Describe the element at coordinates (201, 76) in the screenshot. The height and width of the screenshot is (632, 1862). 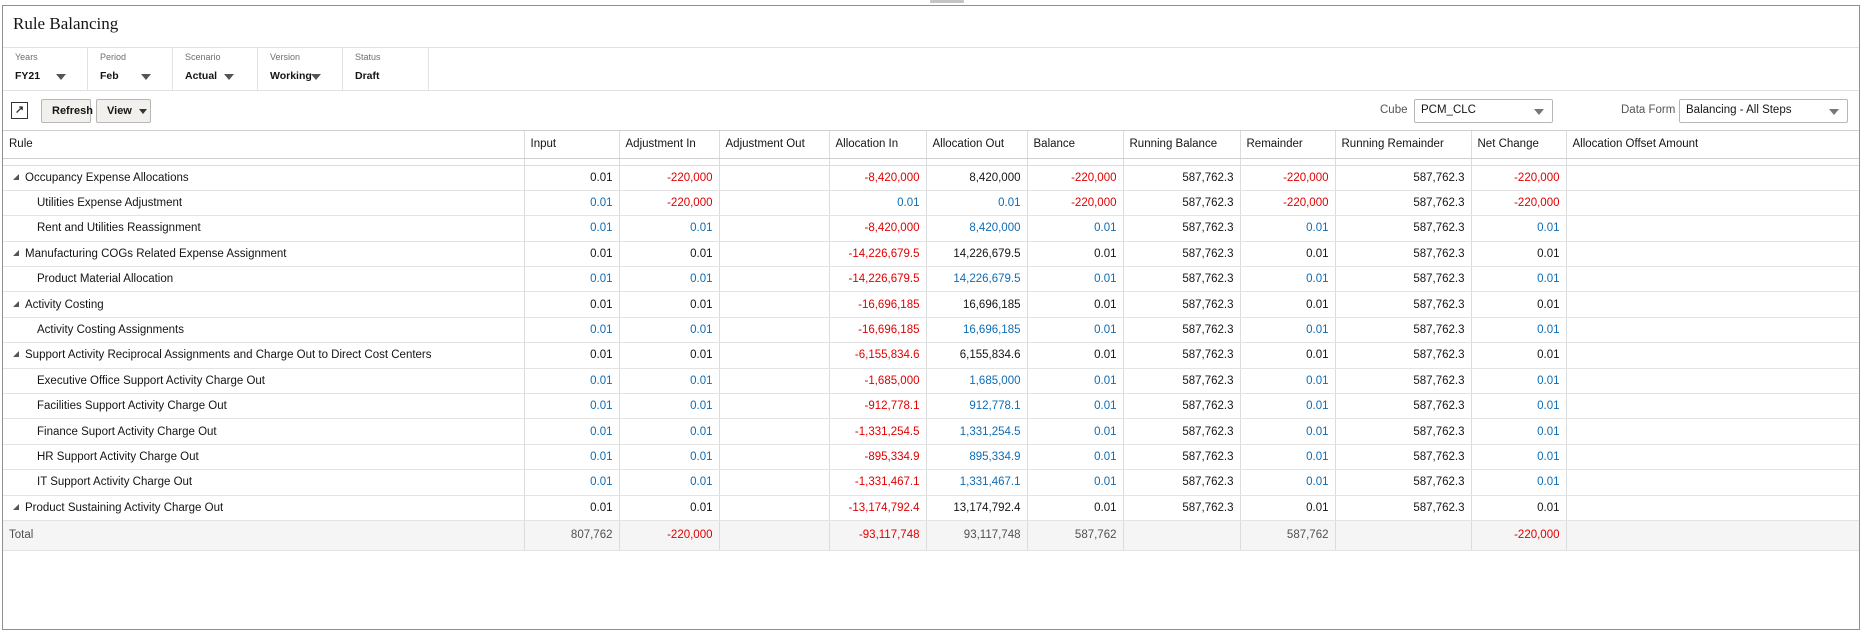
I see `pov-scenario-value: Actual` at that location.